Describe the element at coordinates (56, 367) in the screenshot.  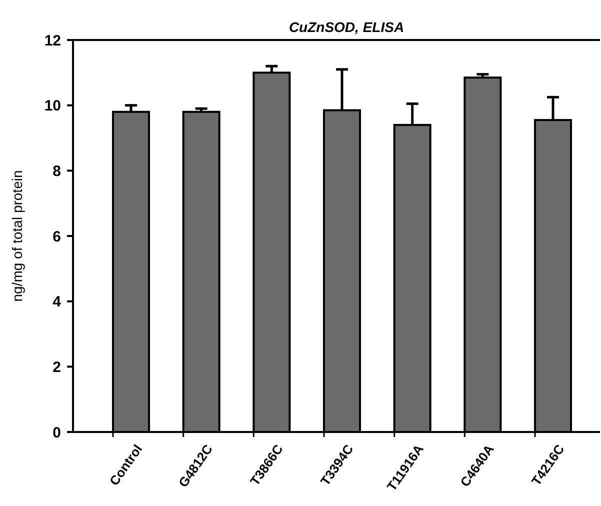
I see `y-tick-label: 2` at that location.